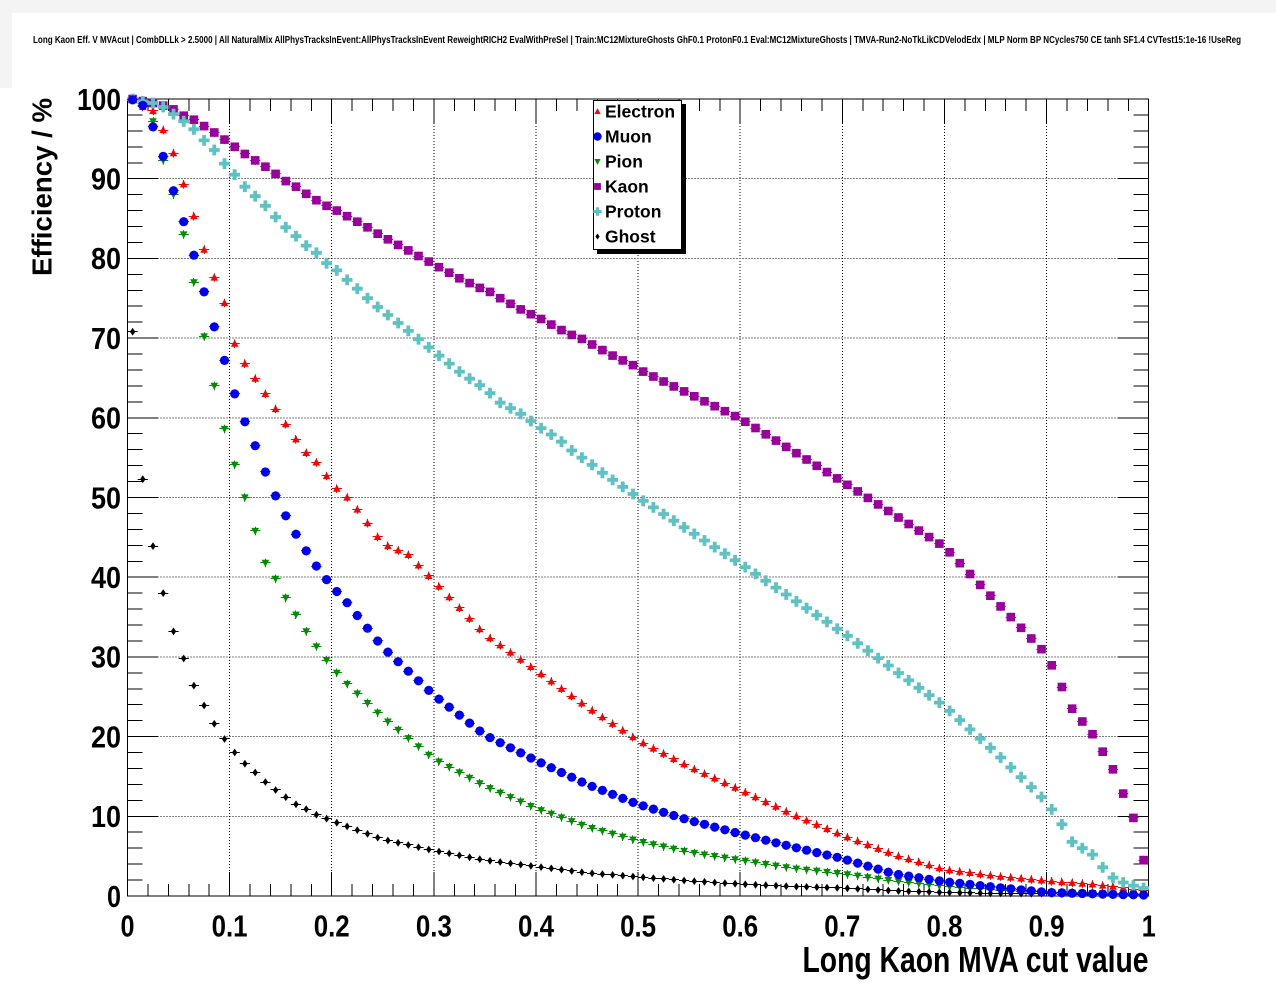  Describe the element at coordinates (624, 162) in the screenshot. I see `svg-text: Pion` at that location.